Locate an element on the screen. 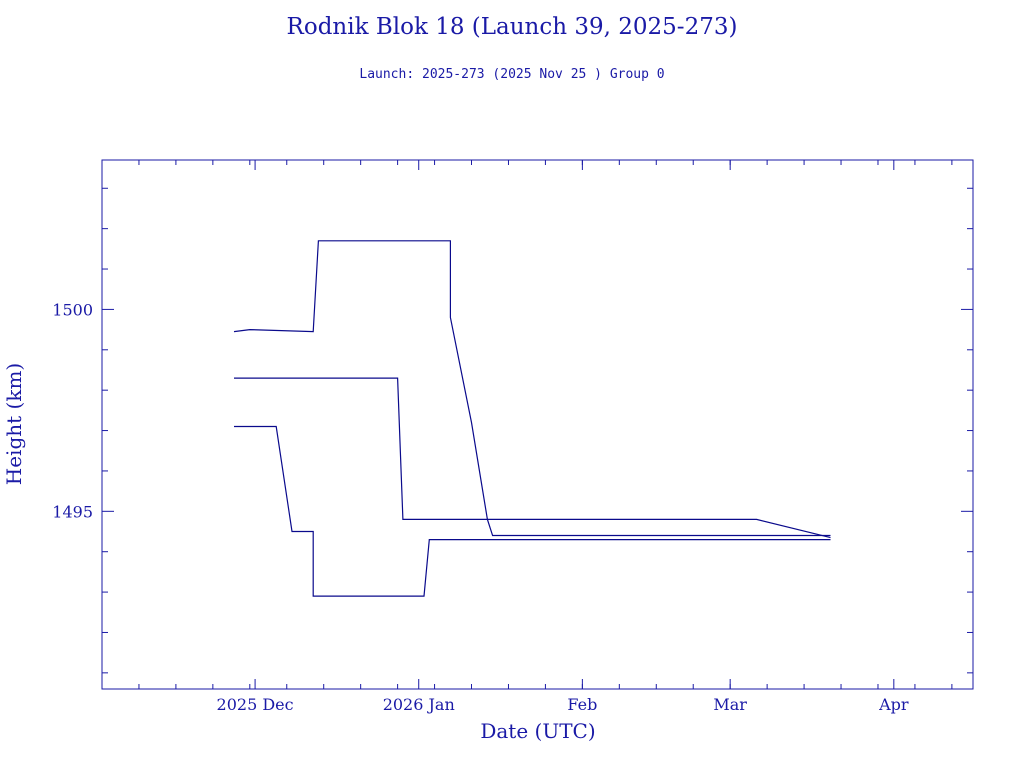 The width and height of the screenshot is (1024, 768). x-tick-label: Feb is located at coordinates (582, 704).